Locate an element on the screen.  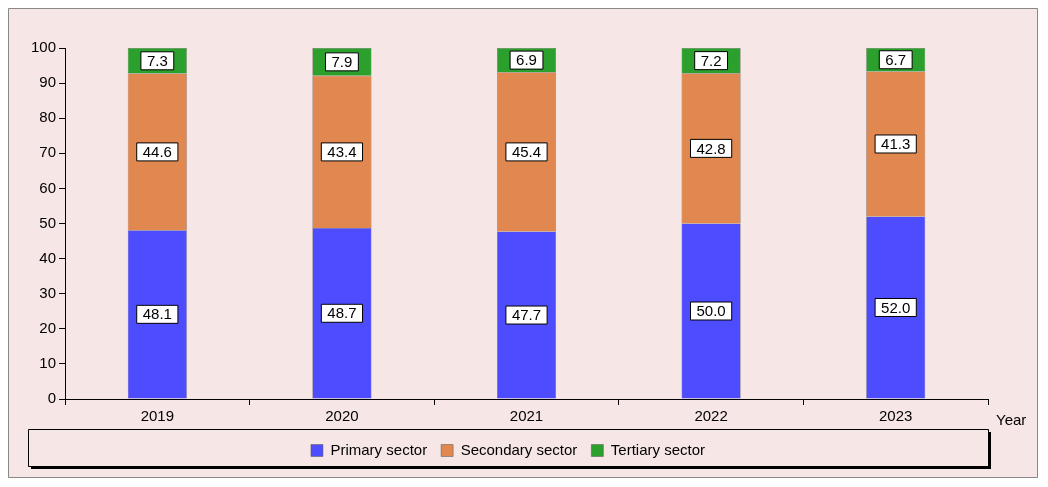
legend-label: Secondary sector is located at coordinates (519, 449).